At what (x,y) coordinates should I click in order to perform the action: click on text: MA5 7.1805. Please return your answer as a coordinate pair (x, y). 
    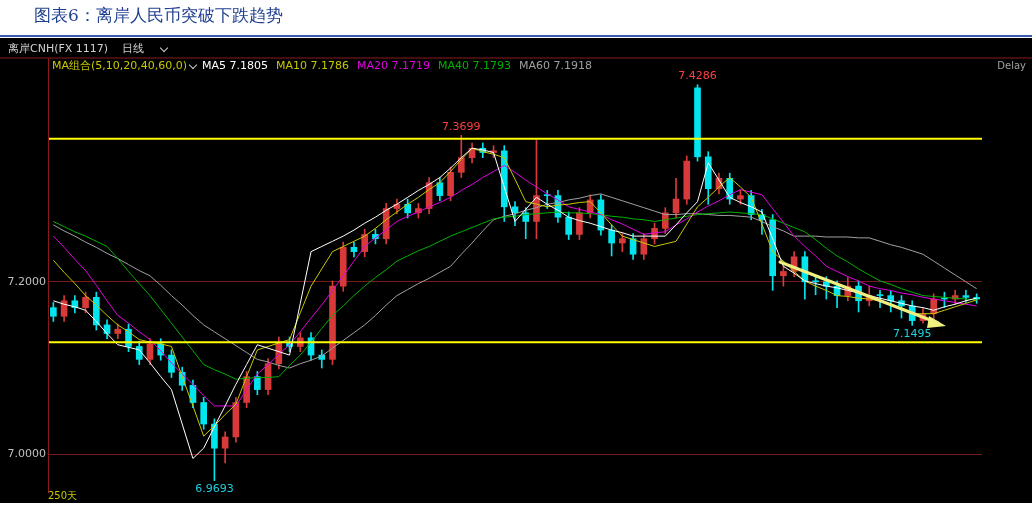
    Looking at the image, I should click on (235, 65).